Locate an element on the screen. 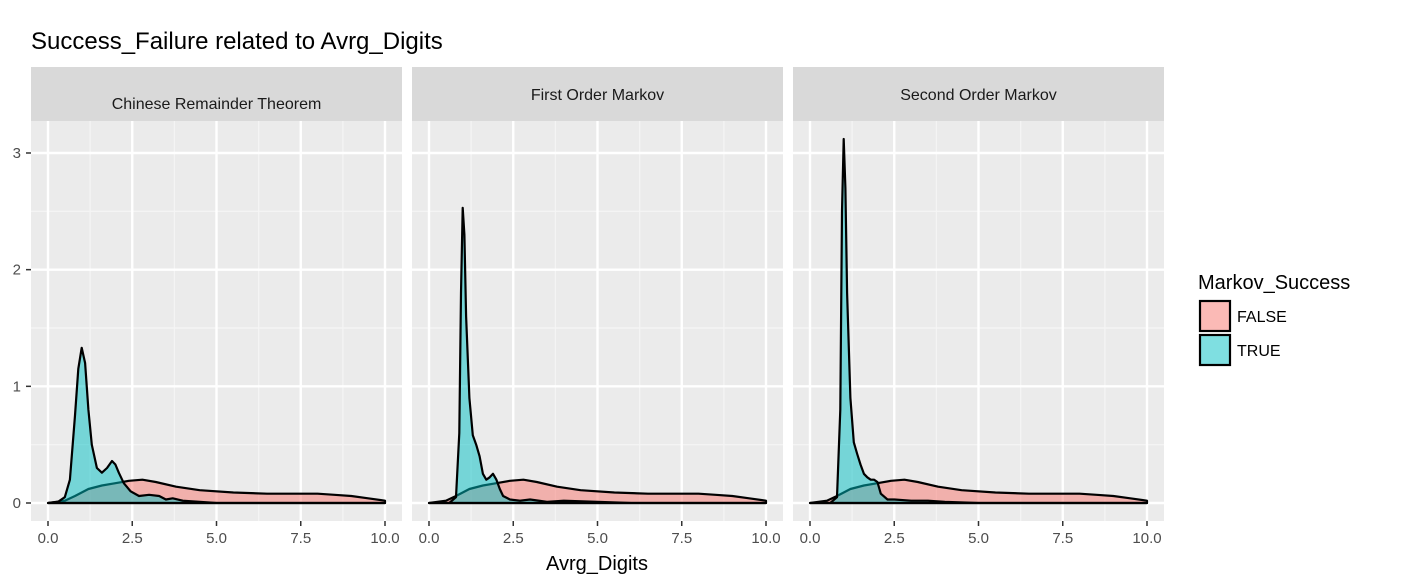 This screenshot has height=585, width=1422. legend-label-true: TRUE is located at coordinates (1259, 351).